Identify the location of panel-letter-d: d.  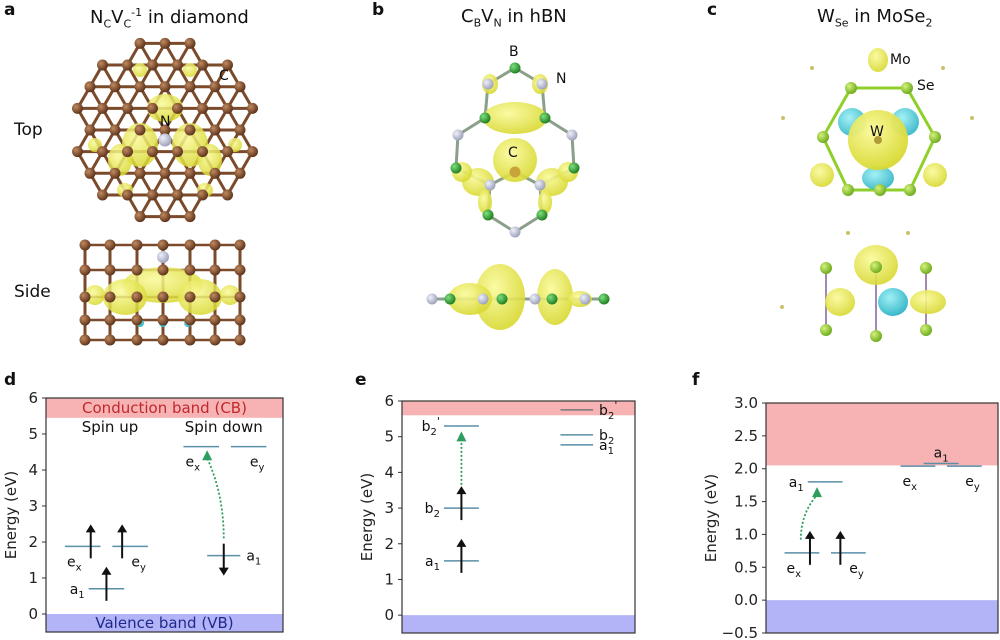
(10, 380).